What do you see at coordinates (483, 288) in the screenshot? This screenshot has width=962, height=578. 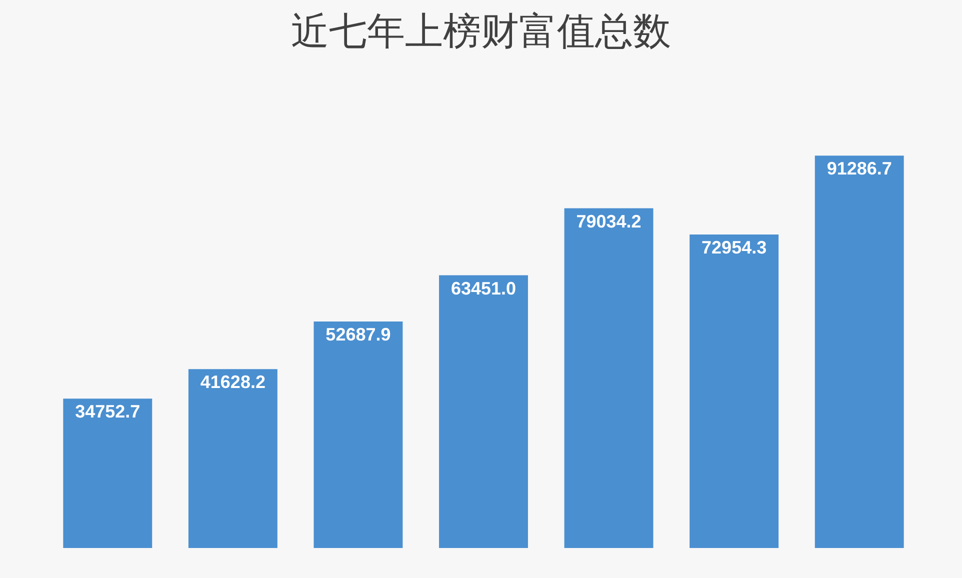 I see `data-label: 63451.0` at bounding box center [483, 288].